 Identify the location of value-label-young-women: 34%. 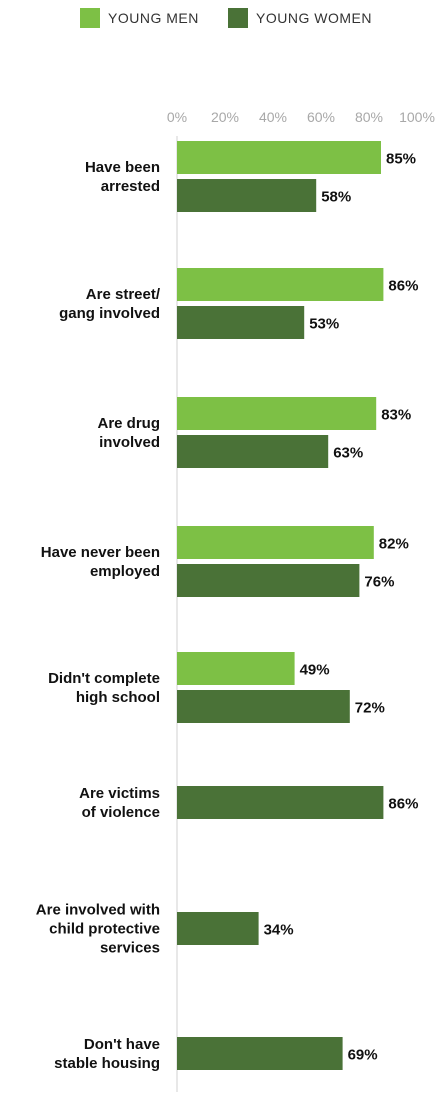
(279, 930).